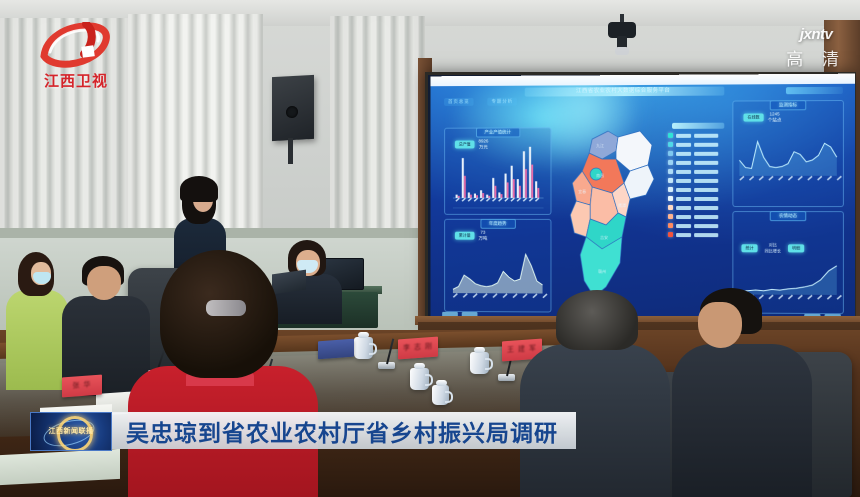 The height and width of the screenshot is (497, 860). What do you see at coordinates (290, 151) in the screenshot?
I see `speaker-mount` at bounding box center [290, 151].